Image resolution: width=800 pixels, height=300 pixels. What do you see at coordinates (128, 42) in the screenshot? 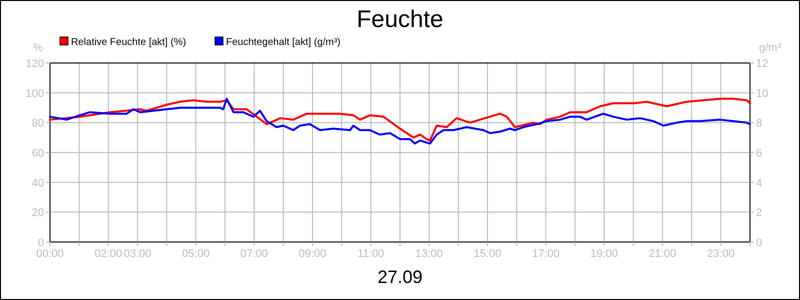
I see `legend-label: Relative Feuchte [akt] (%)` at bounding box center [128, 42].